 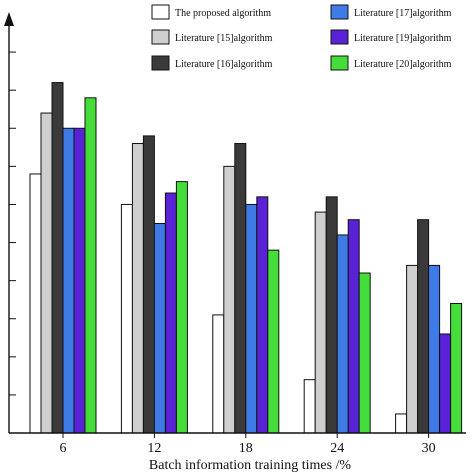 What do you see at coordinates (224, 64) in the screenshot?
I see `legend-label-3: Literature [16]algorithm` at bounding box center [224, 64].